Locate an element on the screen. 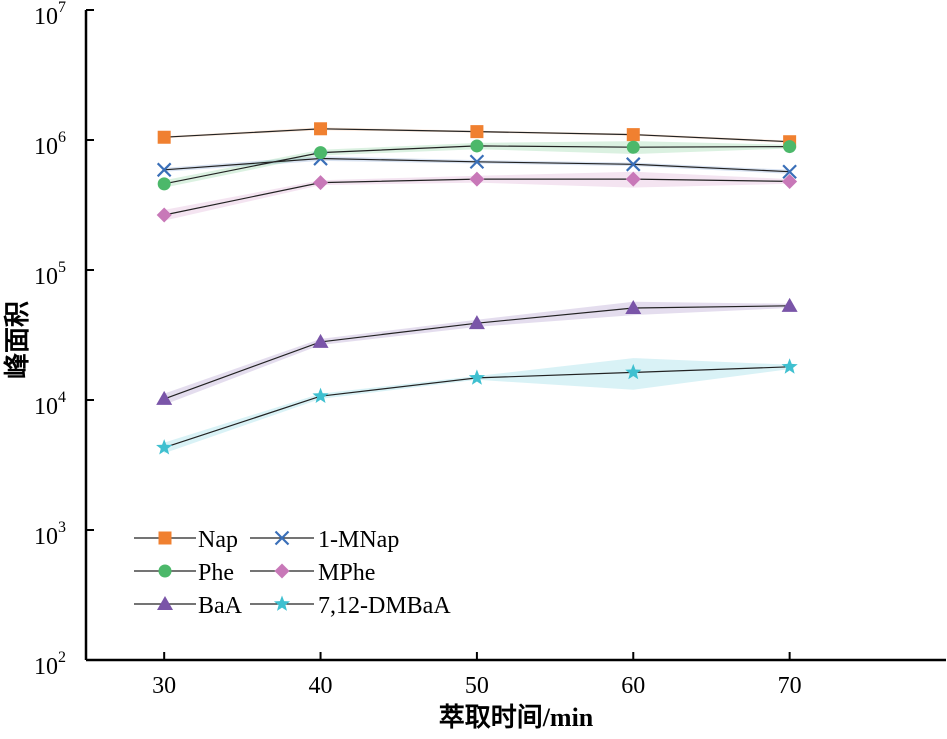 Image resolution: width=947 pixels, height=739 pixels. x-axis-label: 萃取时间/min is located at coordinates (516, 717).